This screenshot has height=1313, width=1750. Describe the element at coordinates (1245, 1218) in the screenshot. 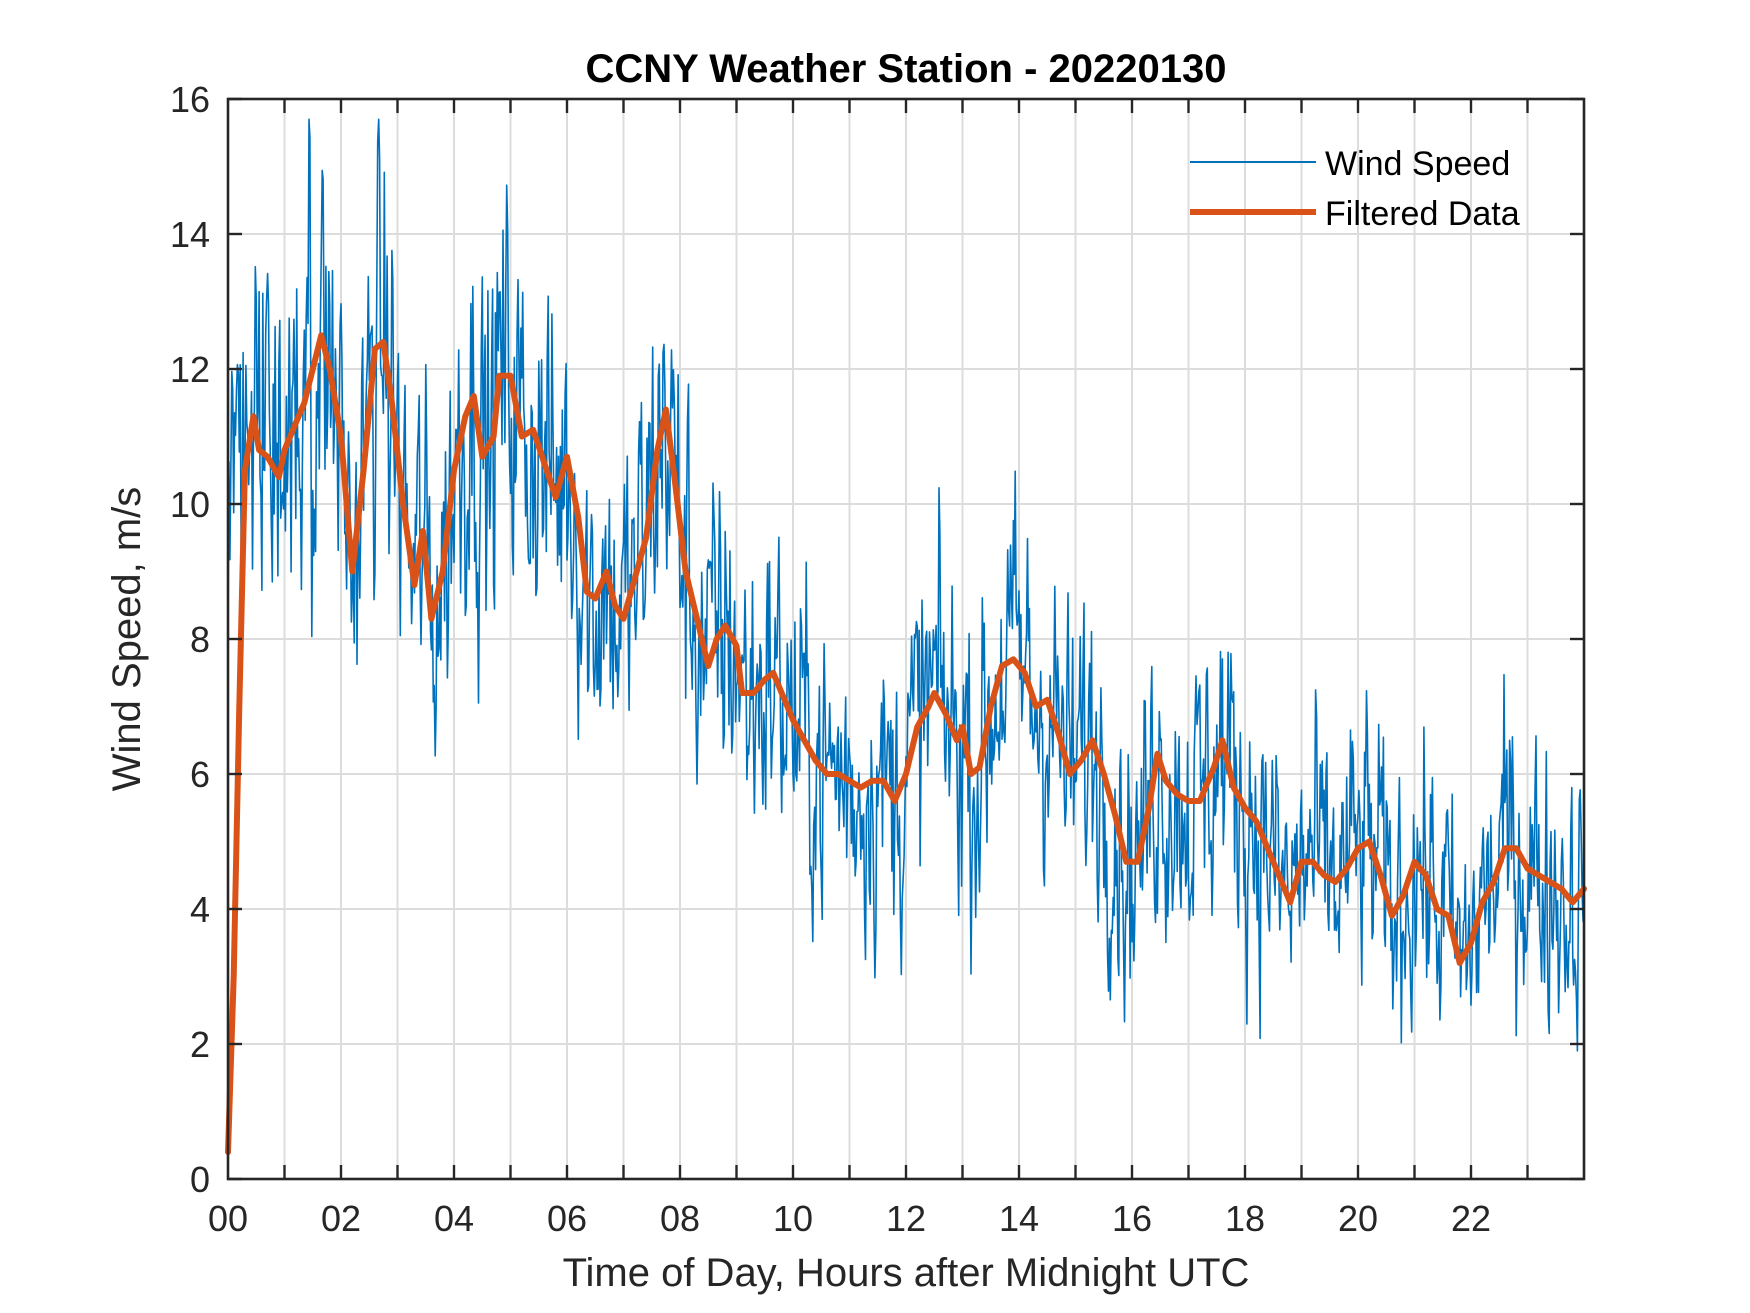

I see `x-tick-label: 18` at that location.